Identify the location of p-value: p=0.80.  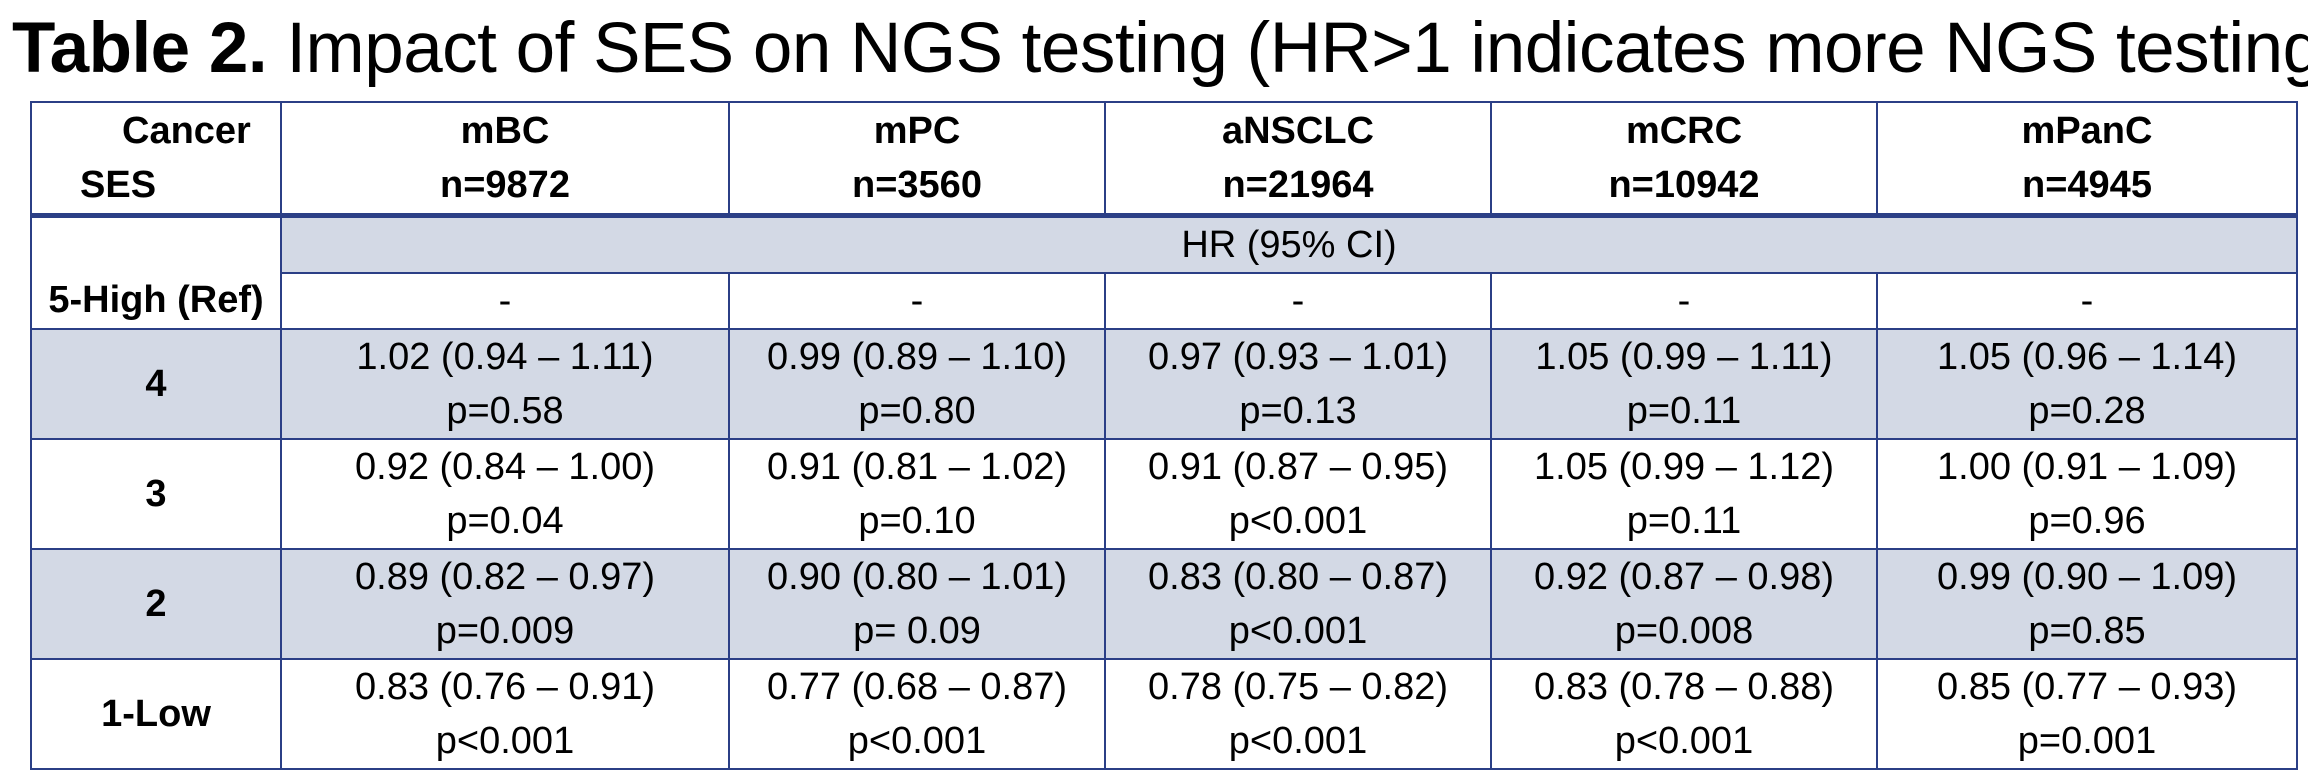
(917, 411).